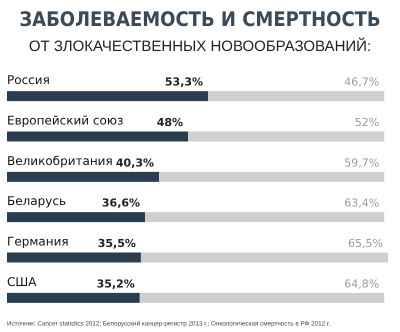  I want to click on y-tick-label: США, so click(22, 281).